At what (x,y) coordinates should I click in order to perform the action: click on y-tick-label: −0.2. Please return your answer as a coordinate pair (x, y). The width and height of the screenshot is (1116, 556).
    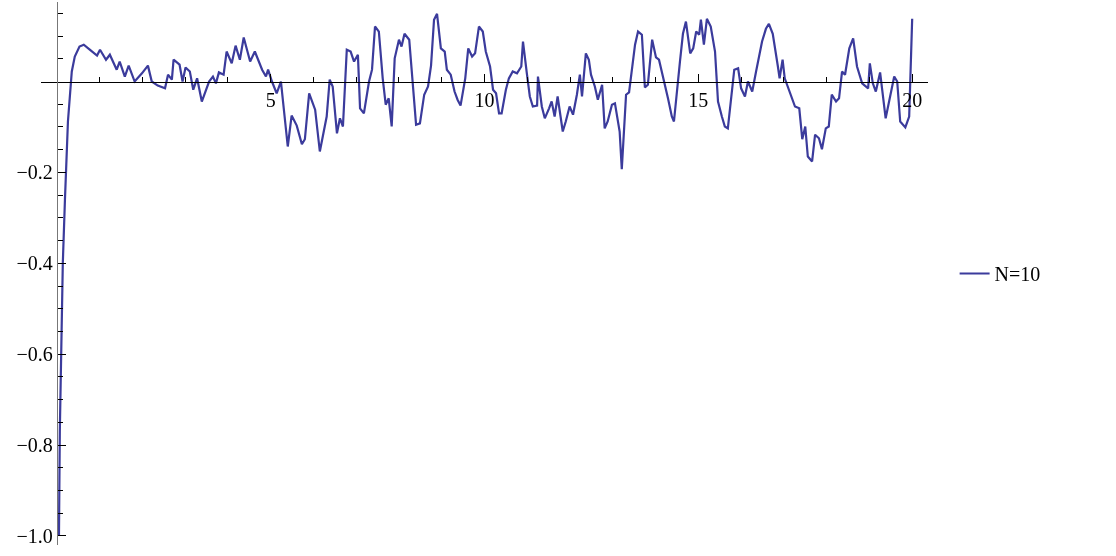
    Looking at the image, I should click on (34, 172).